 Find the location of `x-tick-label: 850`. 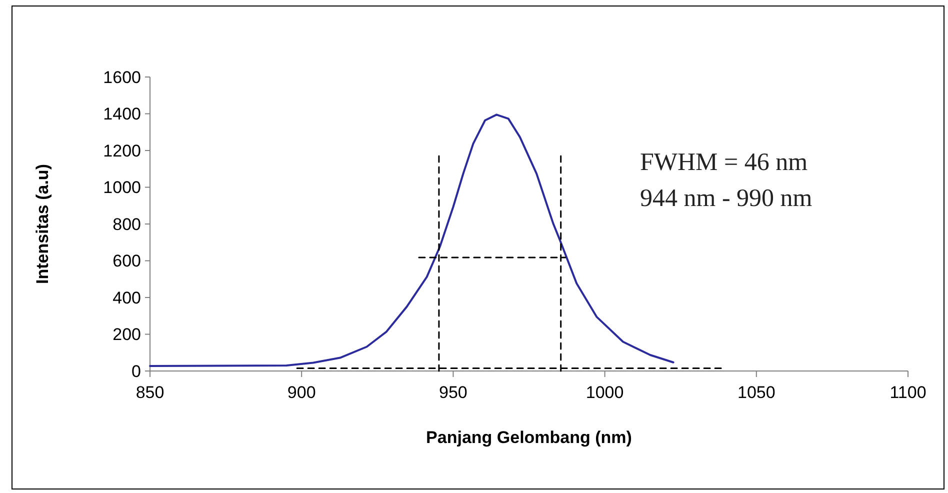

x-tick-label: 850 is located at coordinates (150, 392).